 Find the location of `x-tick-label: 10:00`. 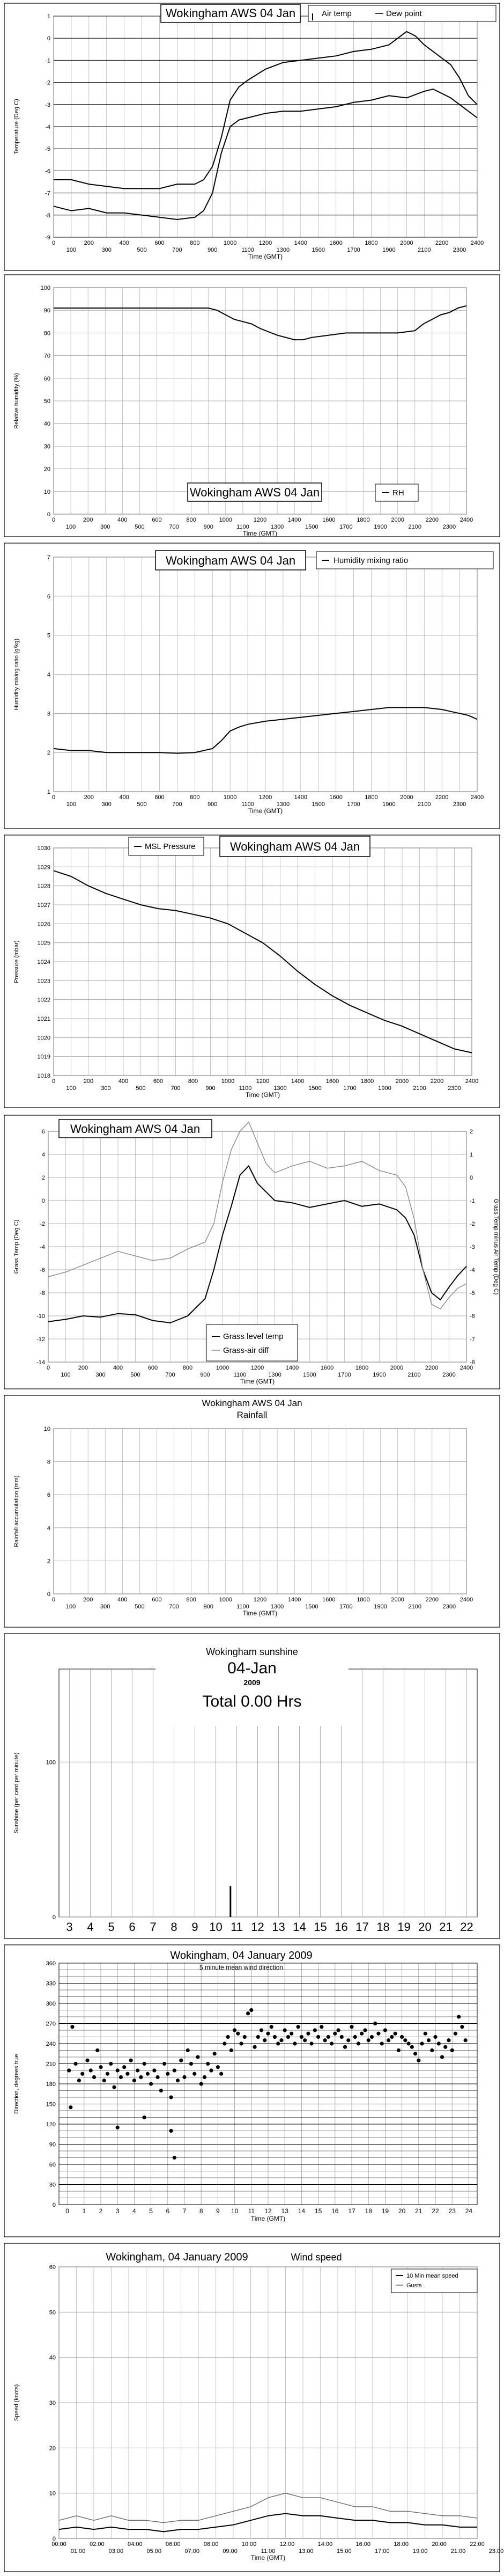

x-tick-label: 10:00 is located at coordinates (250, 2544).